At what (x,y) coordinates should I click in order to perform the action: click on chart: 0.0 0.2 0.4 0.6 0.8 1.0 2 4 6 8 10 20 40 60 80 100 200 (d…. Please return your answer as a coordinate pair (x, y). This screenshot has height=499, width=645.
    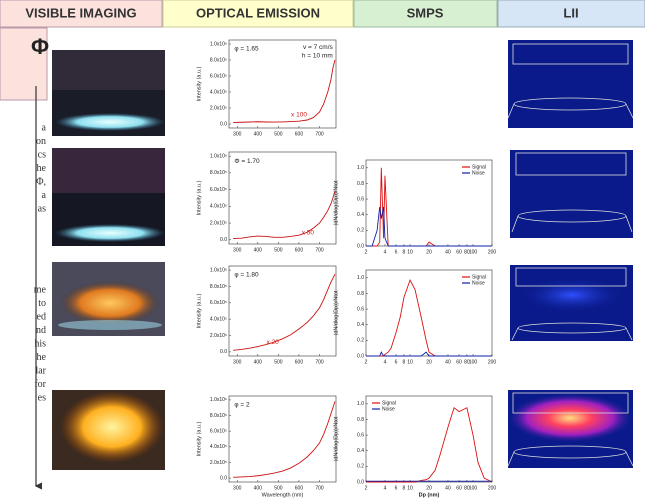
    Looking at the image, I should click on (415, 317).